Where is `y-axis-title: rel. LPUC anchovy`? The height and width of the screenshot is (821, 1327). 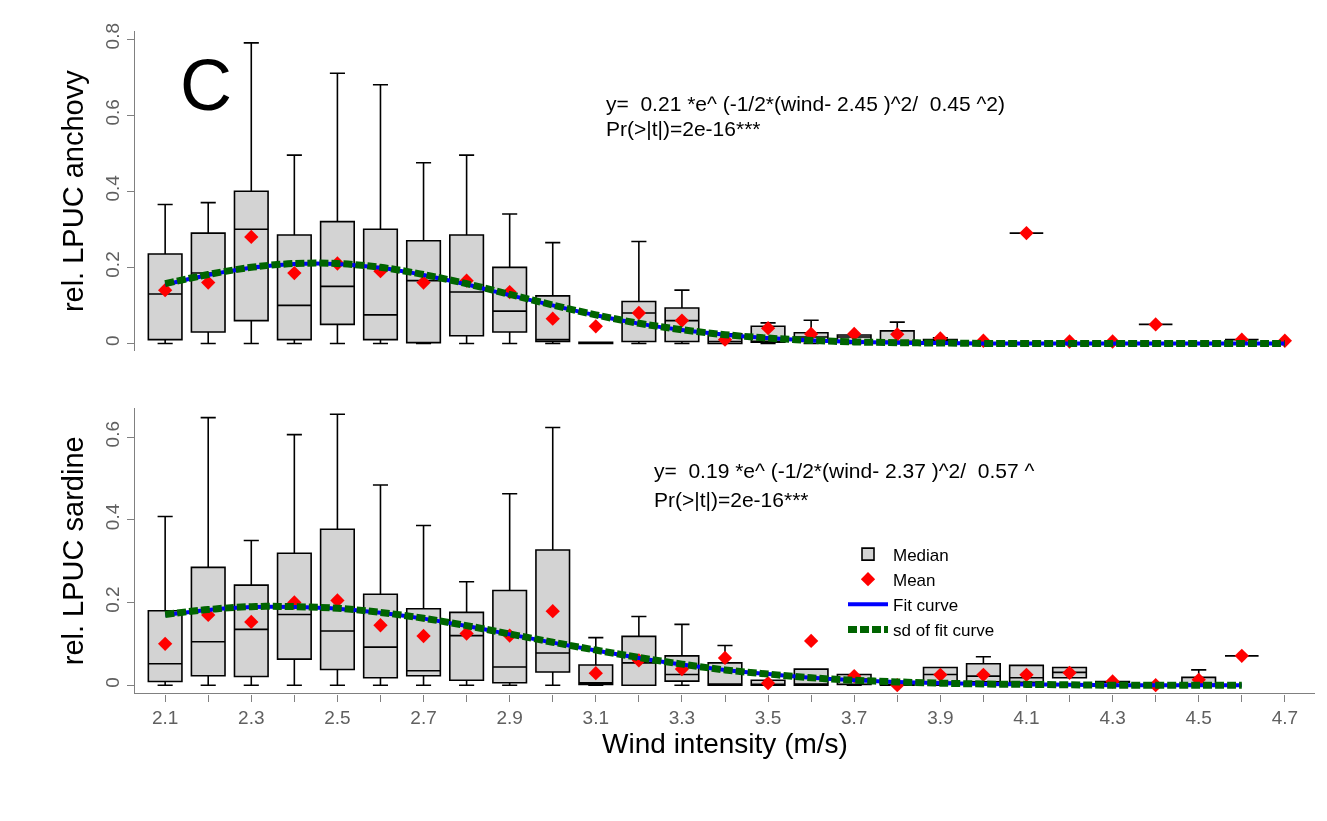
y-axis-title: rel. LPUC anchovy is located at coordinates (72, 191).